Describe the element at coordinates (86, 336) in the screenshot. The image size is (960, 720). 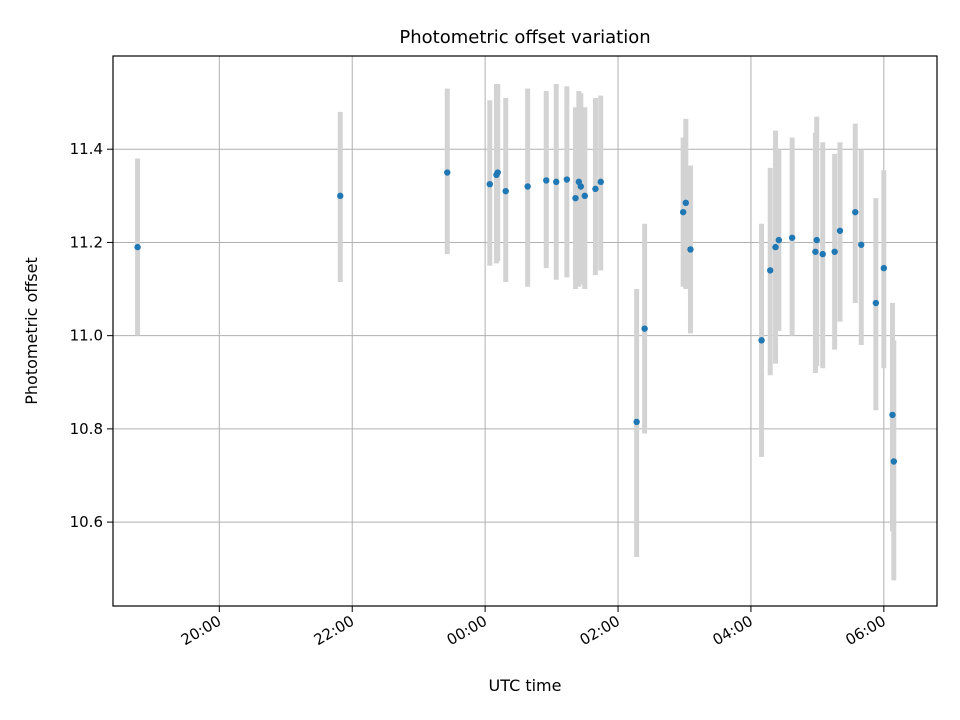
I see `y-tick-label: 11.0` at that location.